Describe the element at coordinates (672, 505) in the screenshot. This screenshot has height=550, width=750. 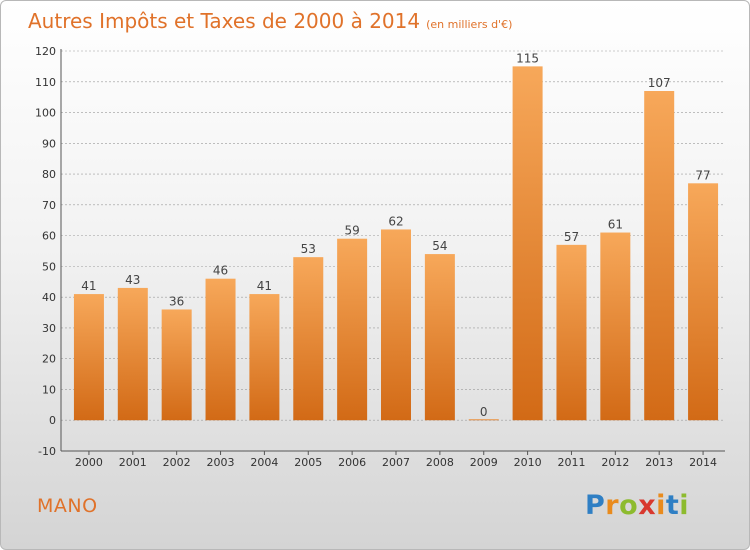
I see `logo-letter: t` at that location.